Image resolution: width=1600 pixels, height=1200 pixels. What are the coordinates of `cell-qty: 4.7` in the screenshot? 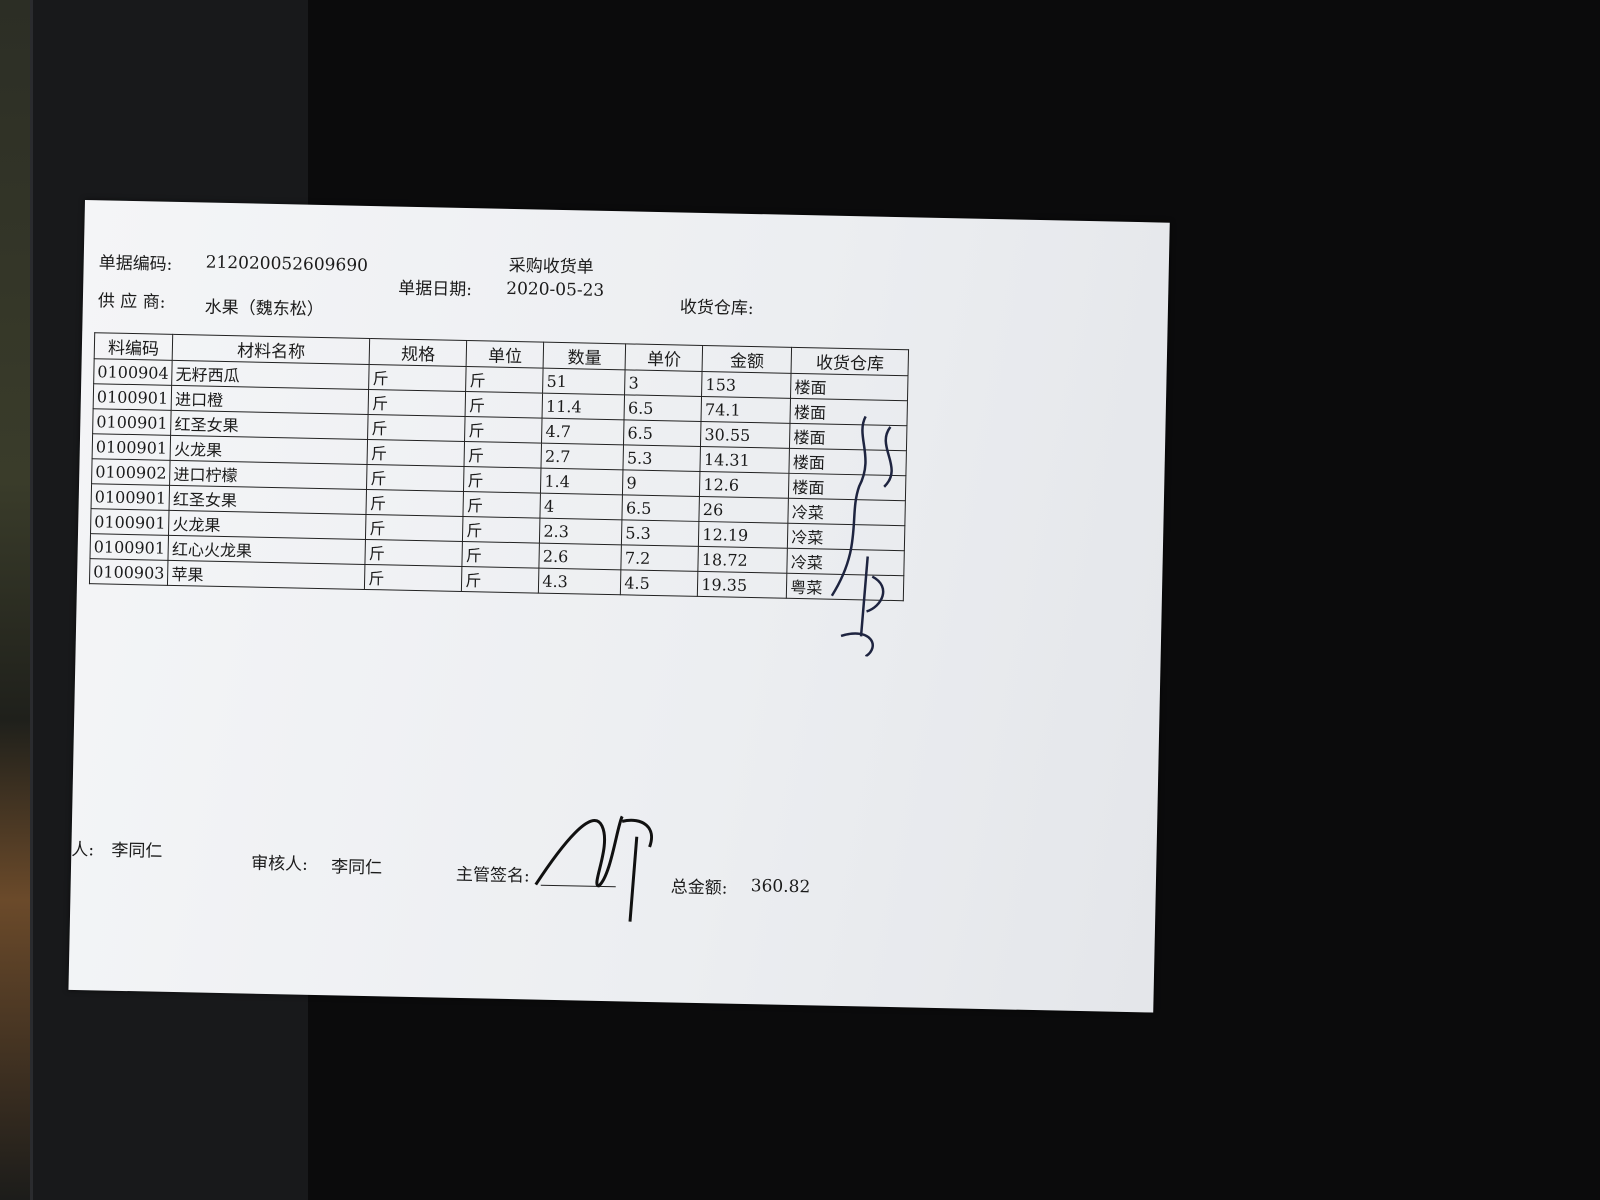 It's located at (583, 431).